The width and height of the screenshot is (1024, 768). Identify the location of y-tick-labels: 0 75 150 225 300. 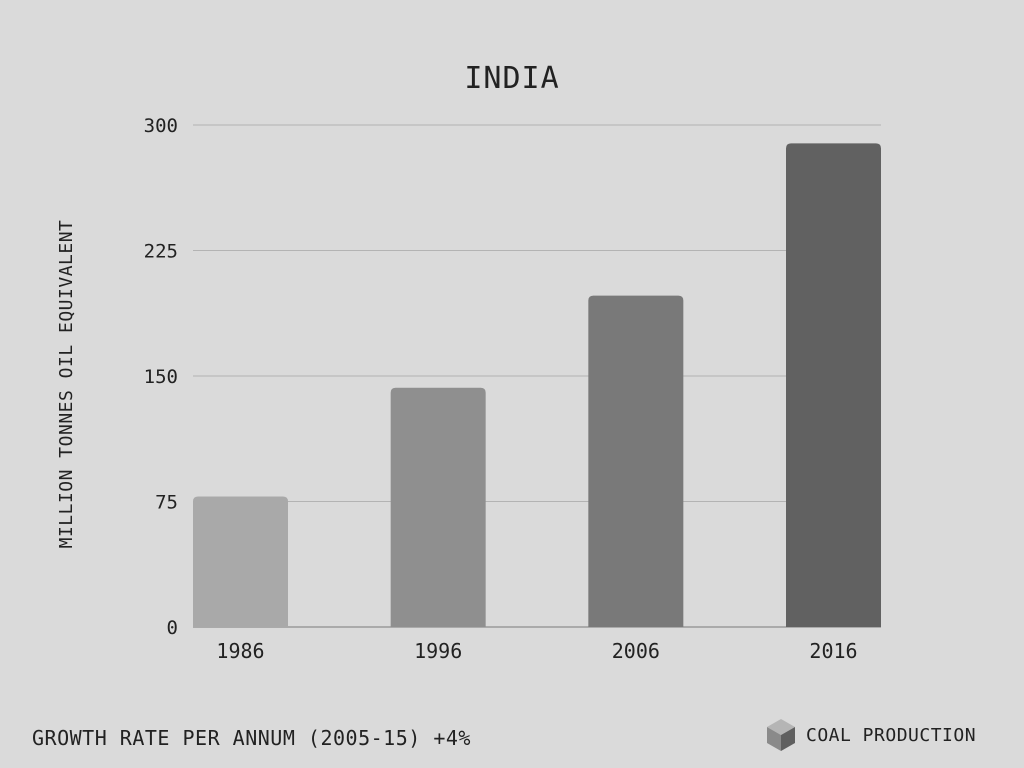
(161, 377).